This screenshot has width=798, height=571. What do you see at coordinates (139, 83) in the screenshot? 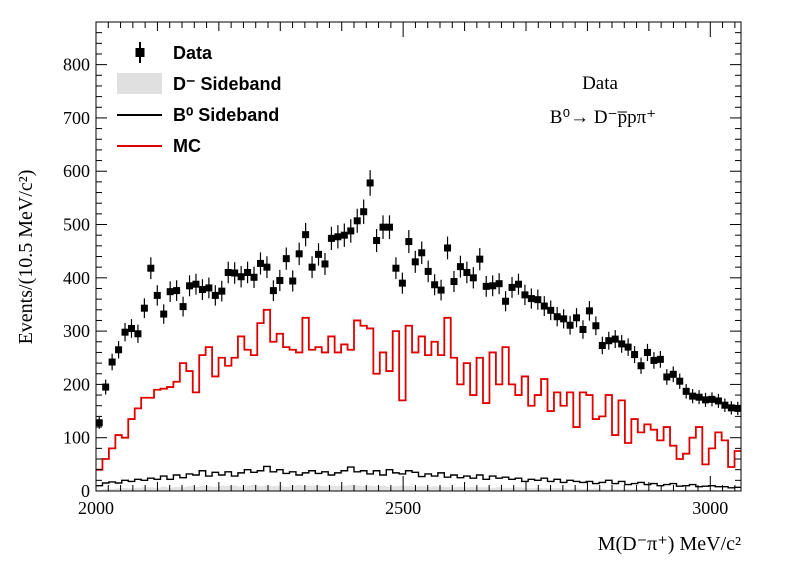
I see `legend-d-sideband-swatch` at bounding box center [139, 83].